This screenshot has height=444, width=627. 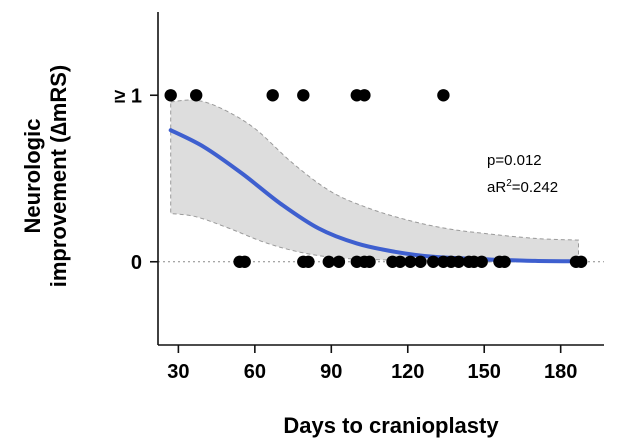 What do you see at coordinates (535, 187) in the screenshot?
I see `r-squared-value: =0.242` at bounding box center [535, 187].